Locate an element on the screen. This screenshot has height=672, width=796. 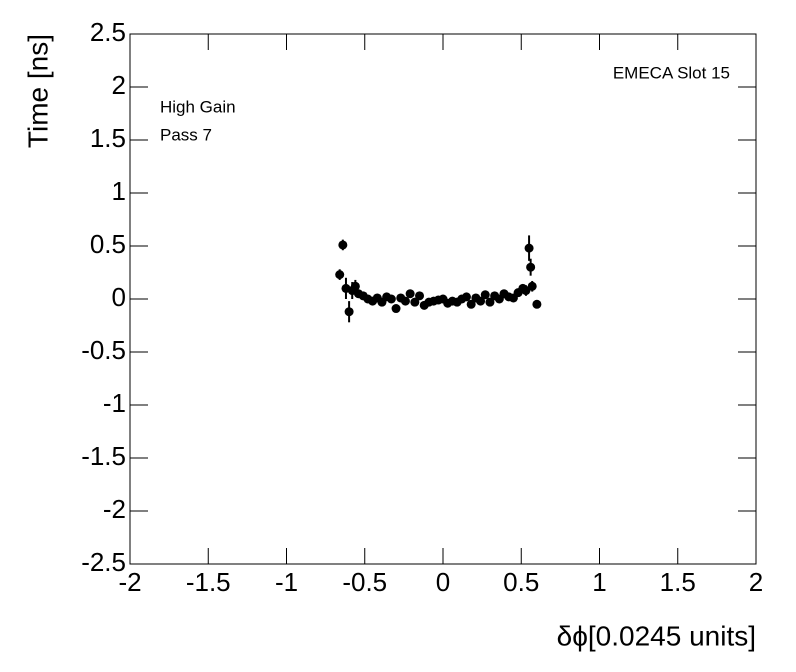
x-tick-label: 1 is located at coordinates (599, 582).